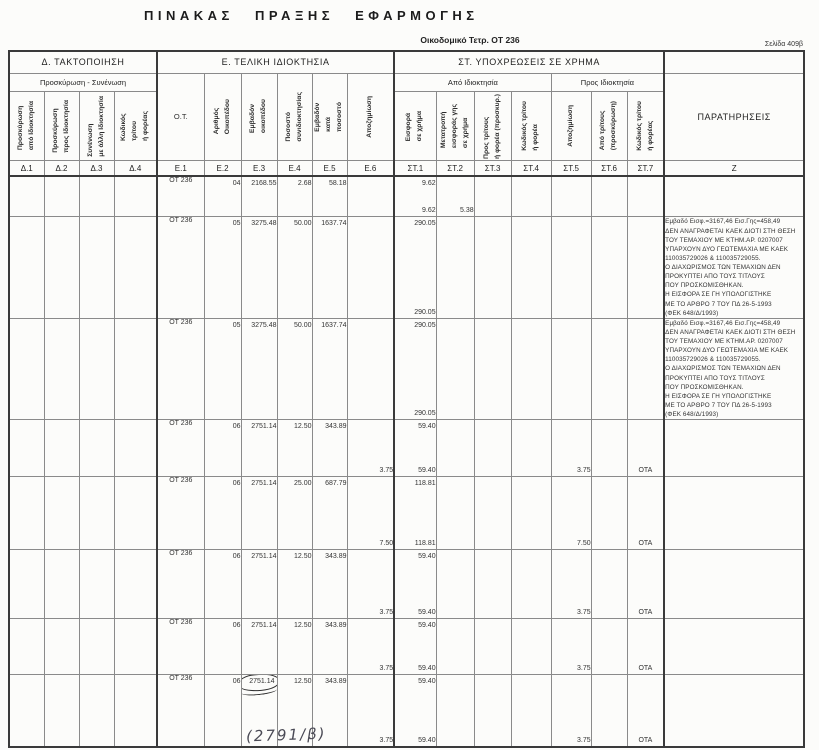 The image size is (819, 750). Describe the element at coordinates (259, 168) in the screenshot. I see `col-code-e3: Ε.3` at that location.